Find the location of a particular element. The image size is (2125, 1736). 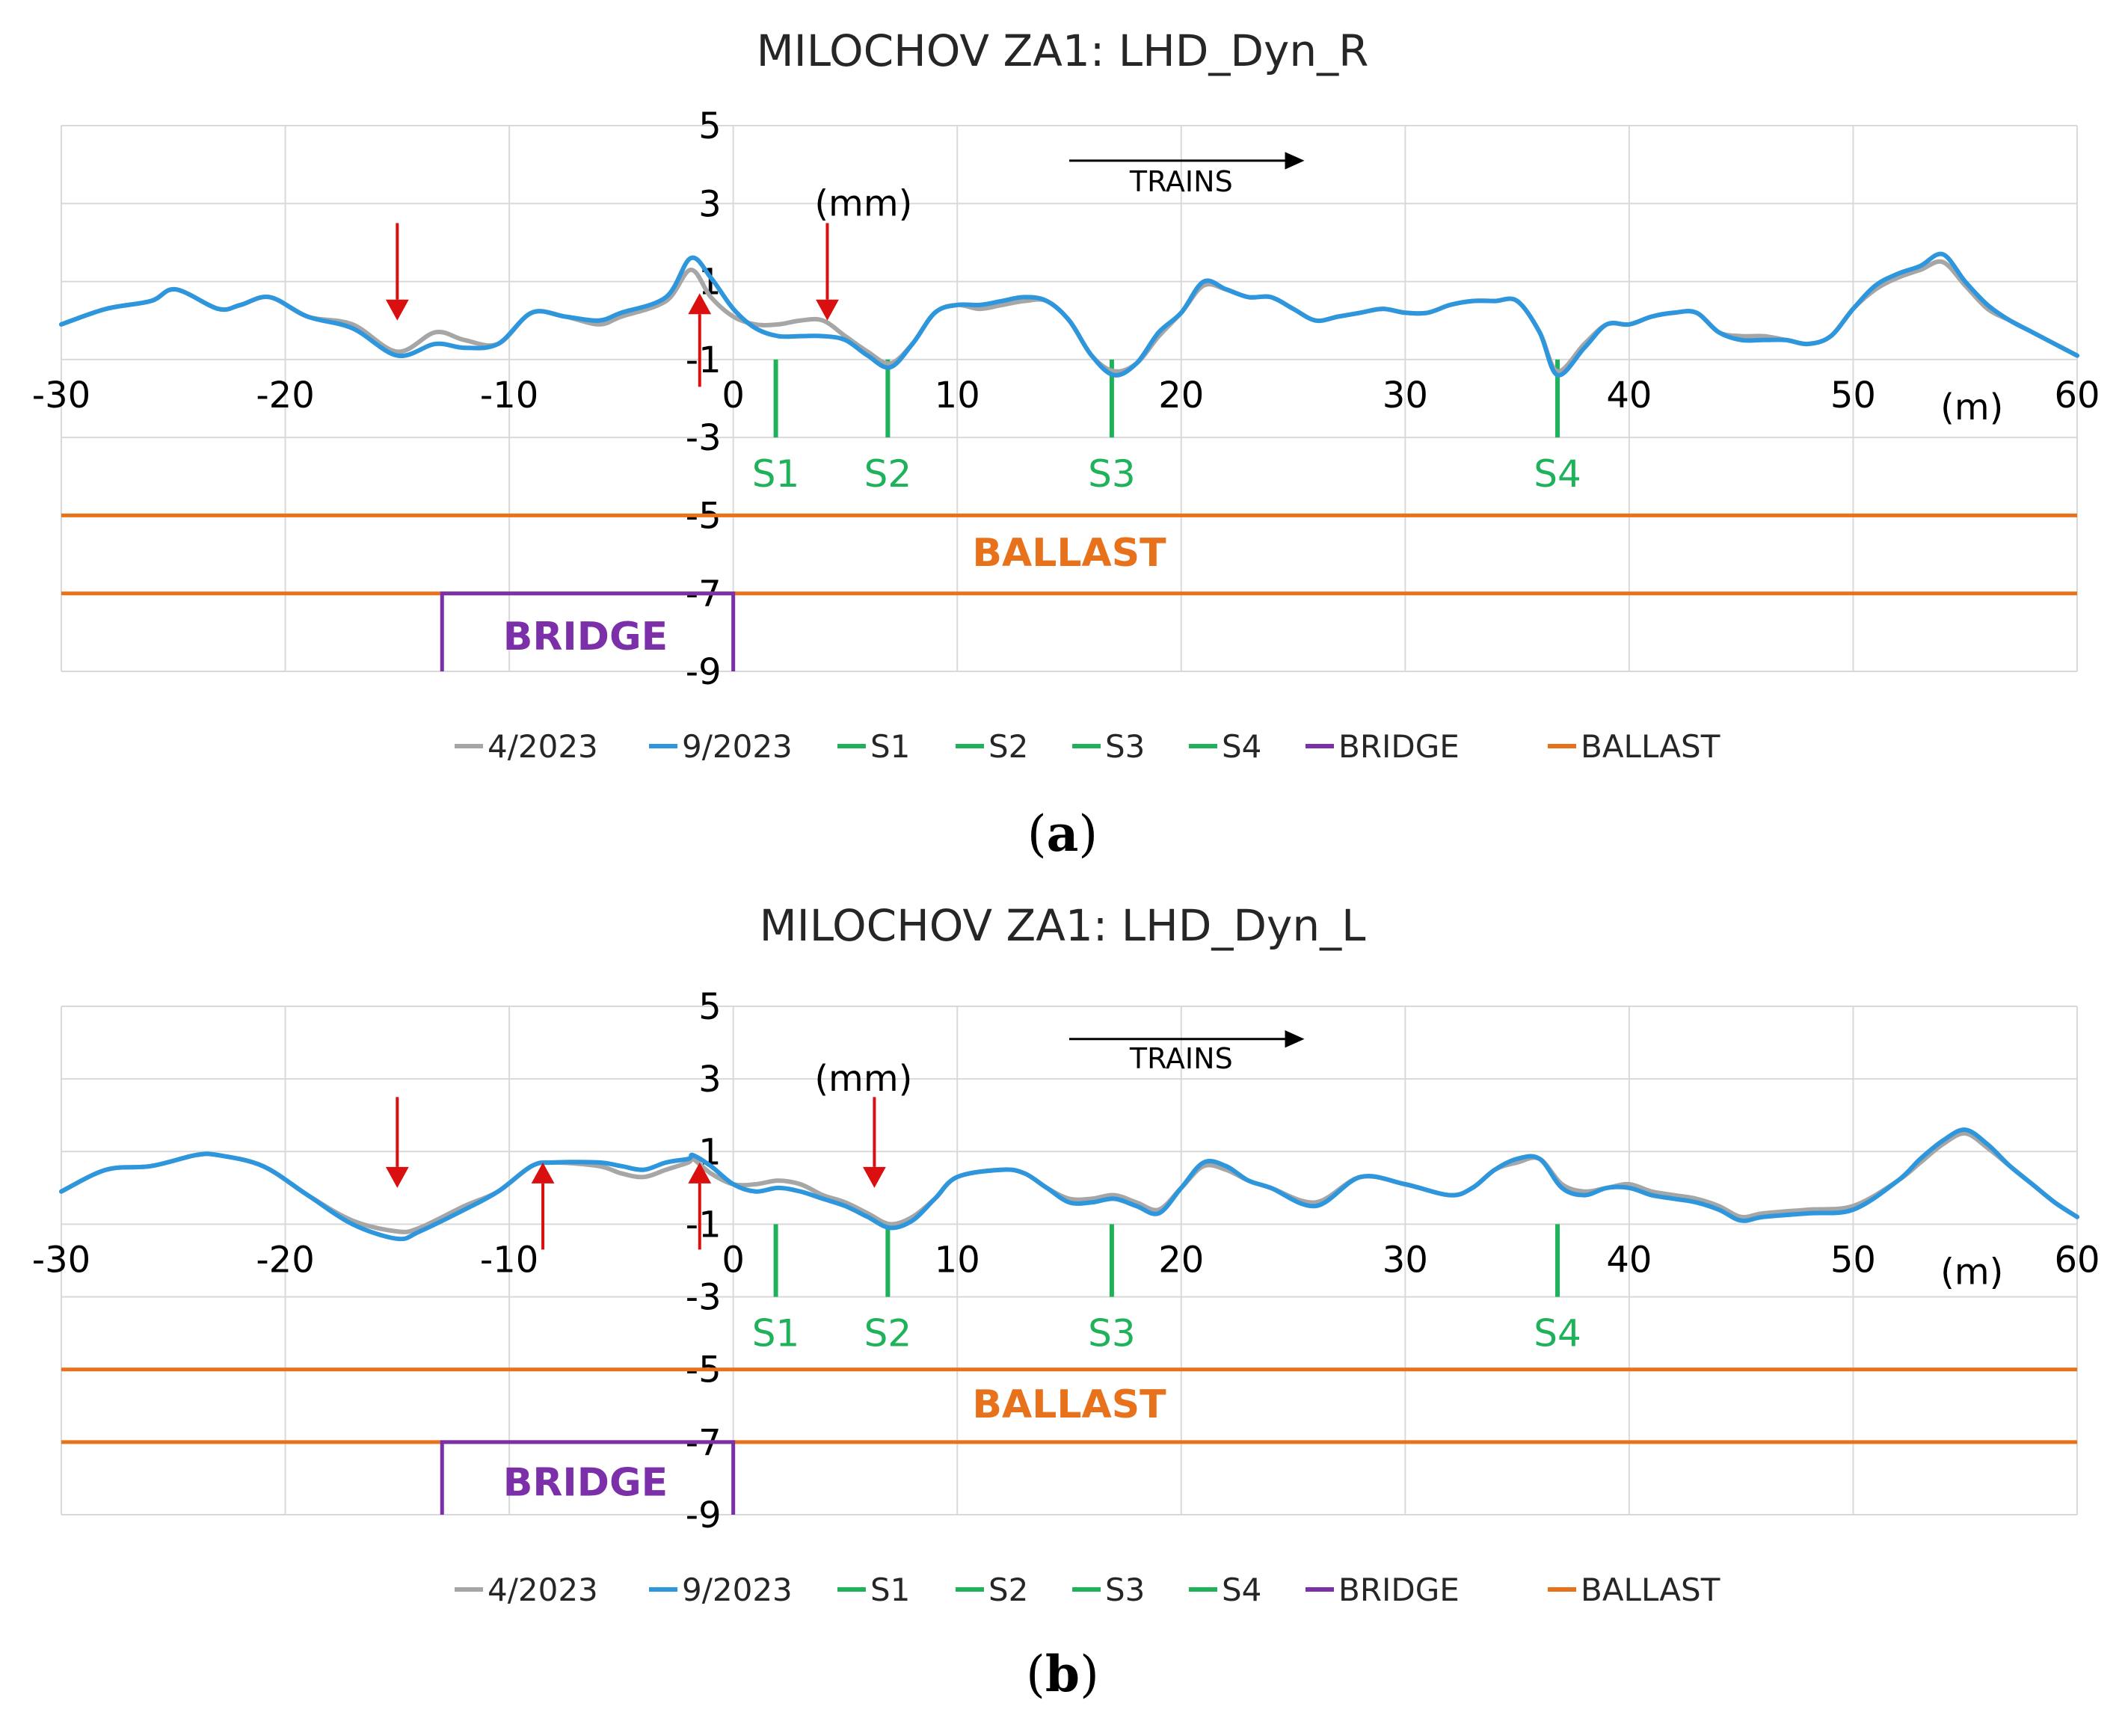

panel-caption: (b) is located at coordinates (1062, 1674).